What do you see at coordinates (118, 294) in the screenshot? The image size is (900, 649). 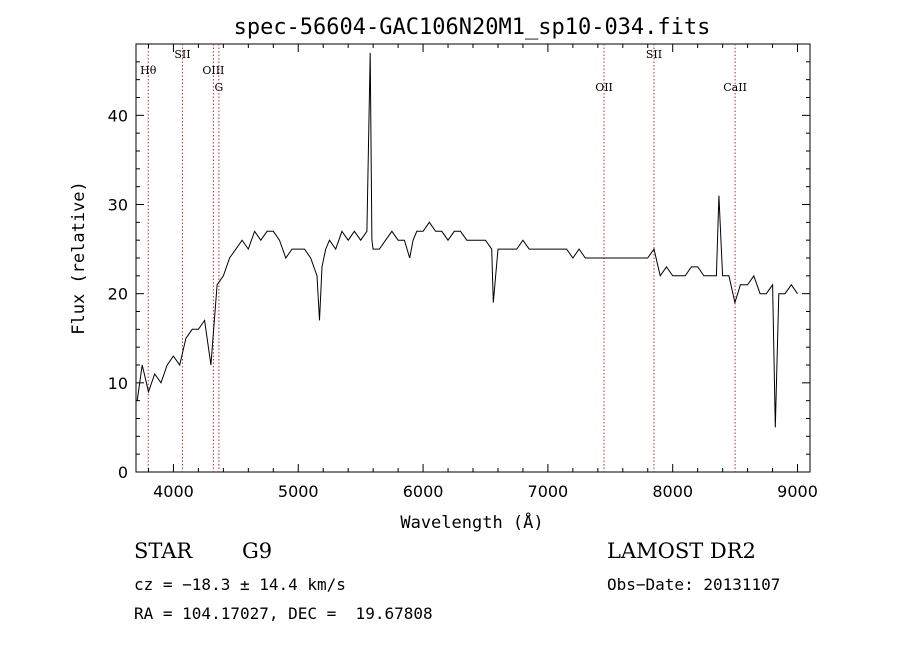 I see `y-tick-label: 20` at bounding box center [118, 294].